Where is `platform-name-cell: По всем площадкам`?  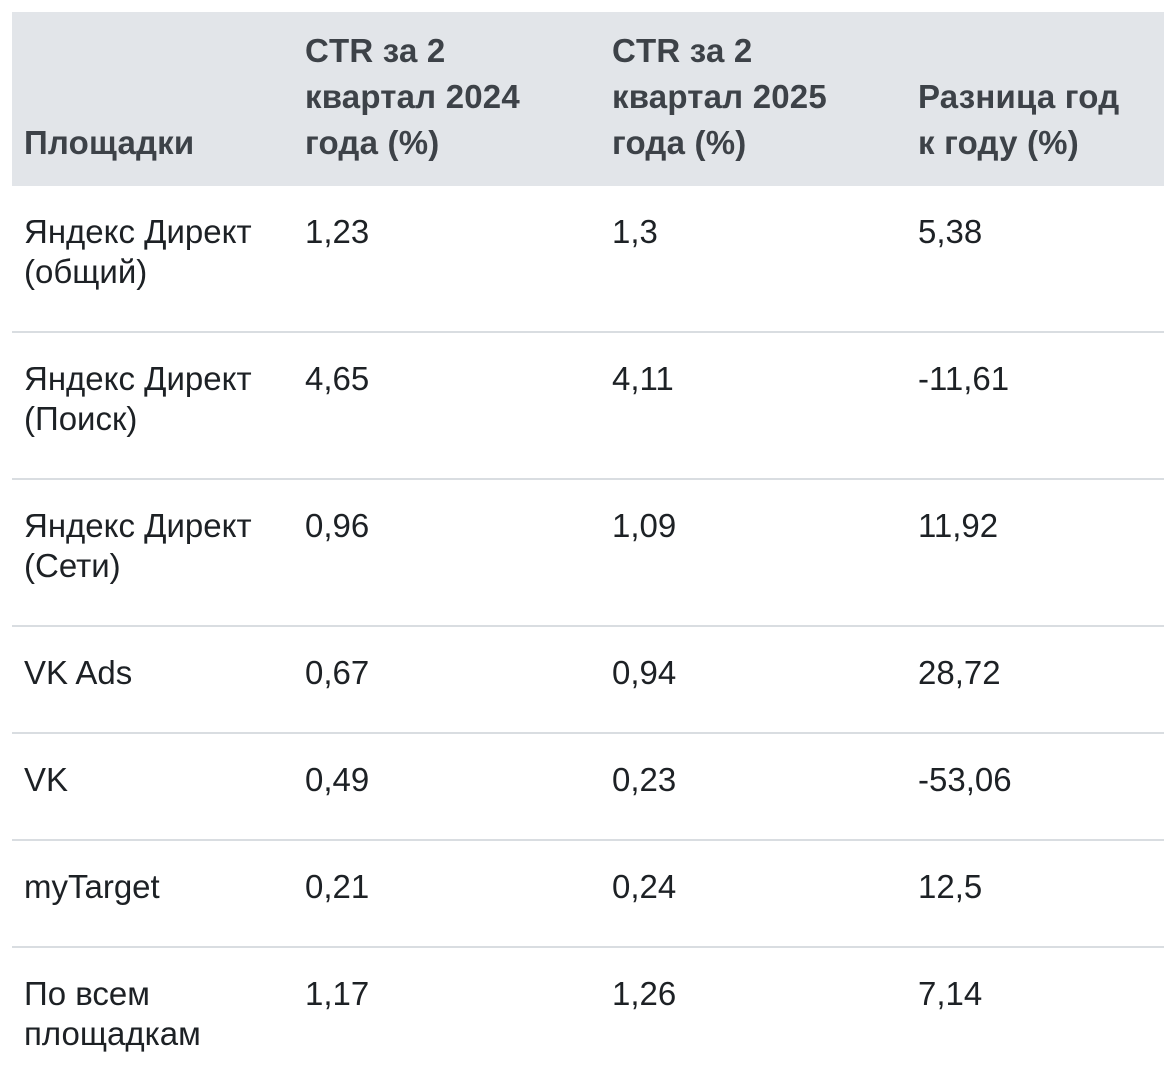 platform-name-cell: По всем площадкам is located at coordinates (112, 1013).